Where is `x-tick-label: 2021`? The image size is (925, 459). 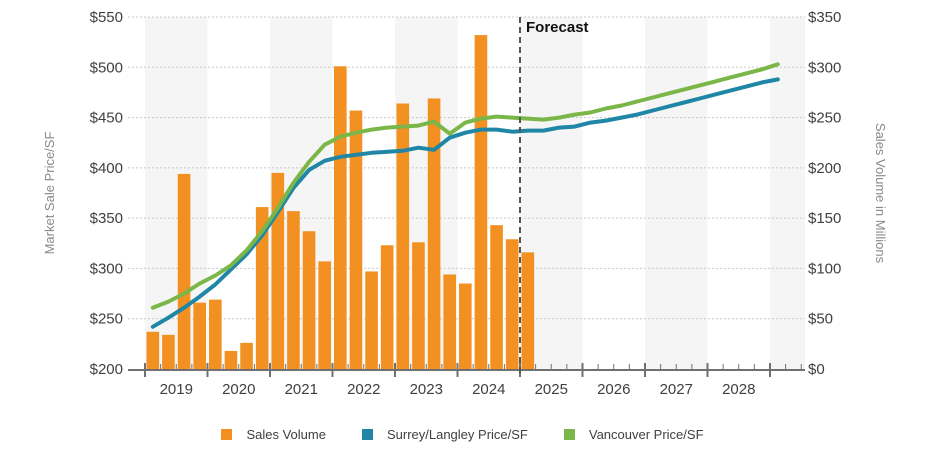 x-tick-label: 2021 is located at coordinates (301, 389).